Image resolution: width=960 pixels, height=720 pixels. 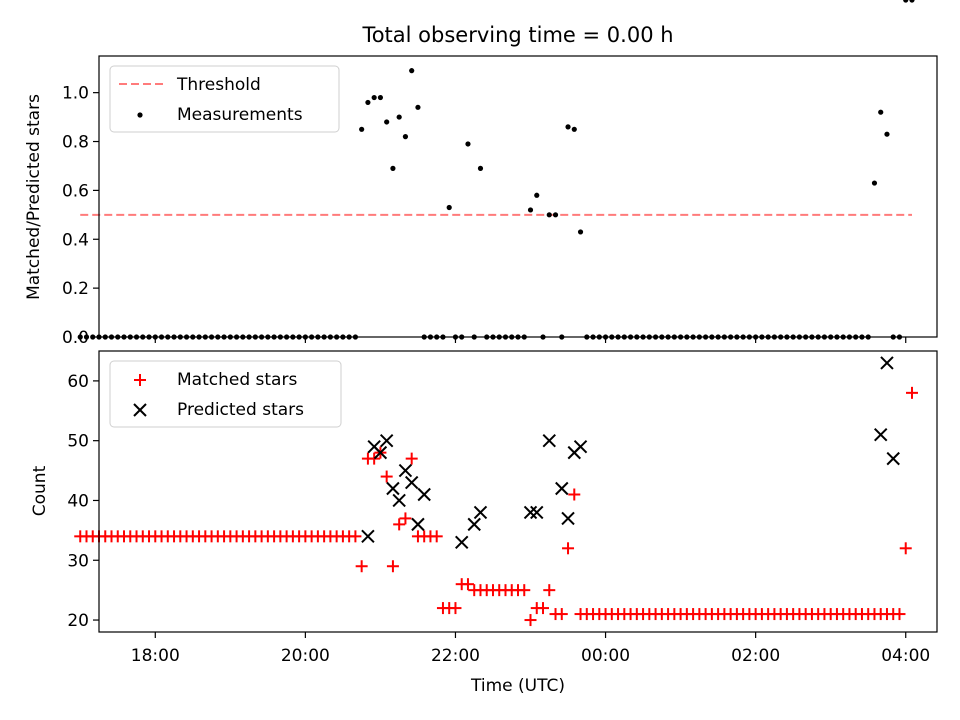 I want to click on legend-threshold-label: Threshold, so click(x=218, y=85).